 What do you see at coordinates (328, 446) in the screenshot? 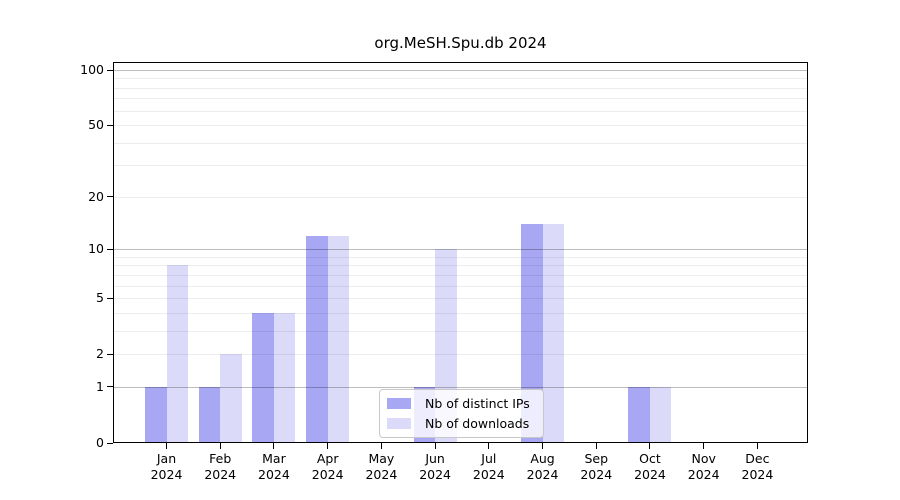
I see `x-tick-mark-apr` at bounding box center [328, 446].